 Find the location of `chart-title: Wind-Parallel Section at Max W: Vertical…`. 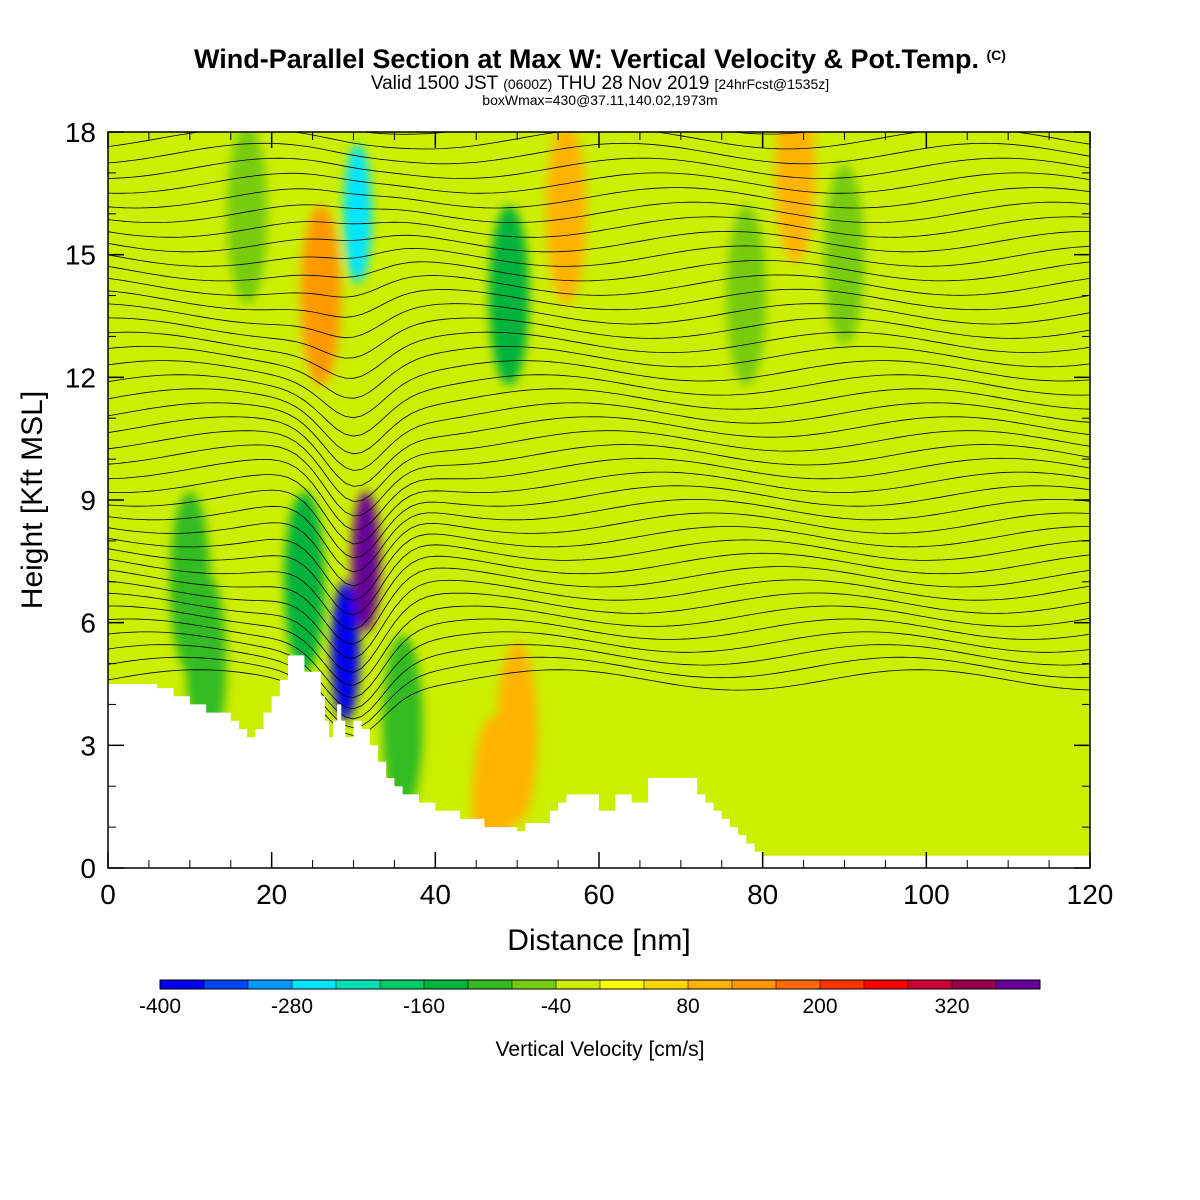

chart-title: Wind-Parallel Section at Max W: Vertical… is located at coordinates (600, 59).